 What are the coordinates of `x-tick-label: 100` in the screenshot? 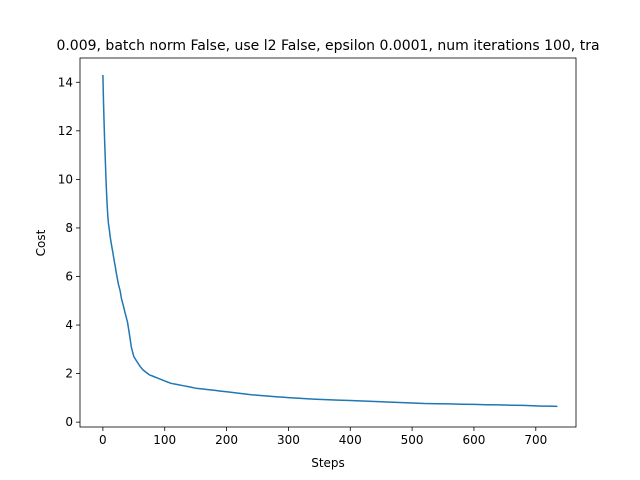 It's located at (164, 440).